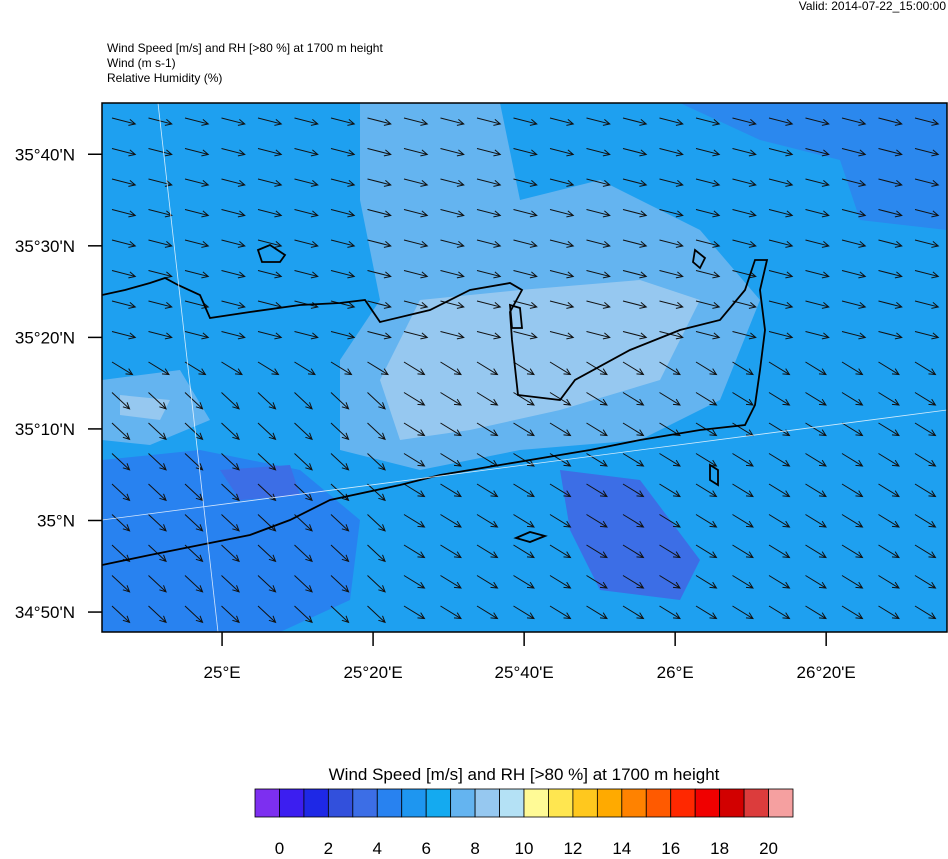 This screenshot has height=859, width=948. What do you see at coordinates (45, 154) in the screenshot?
I see `lat-label: 35°40'N` at bounding box center [45, 154].